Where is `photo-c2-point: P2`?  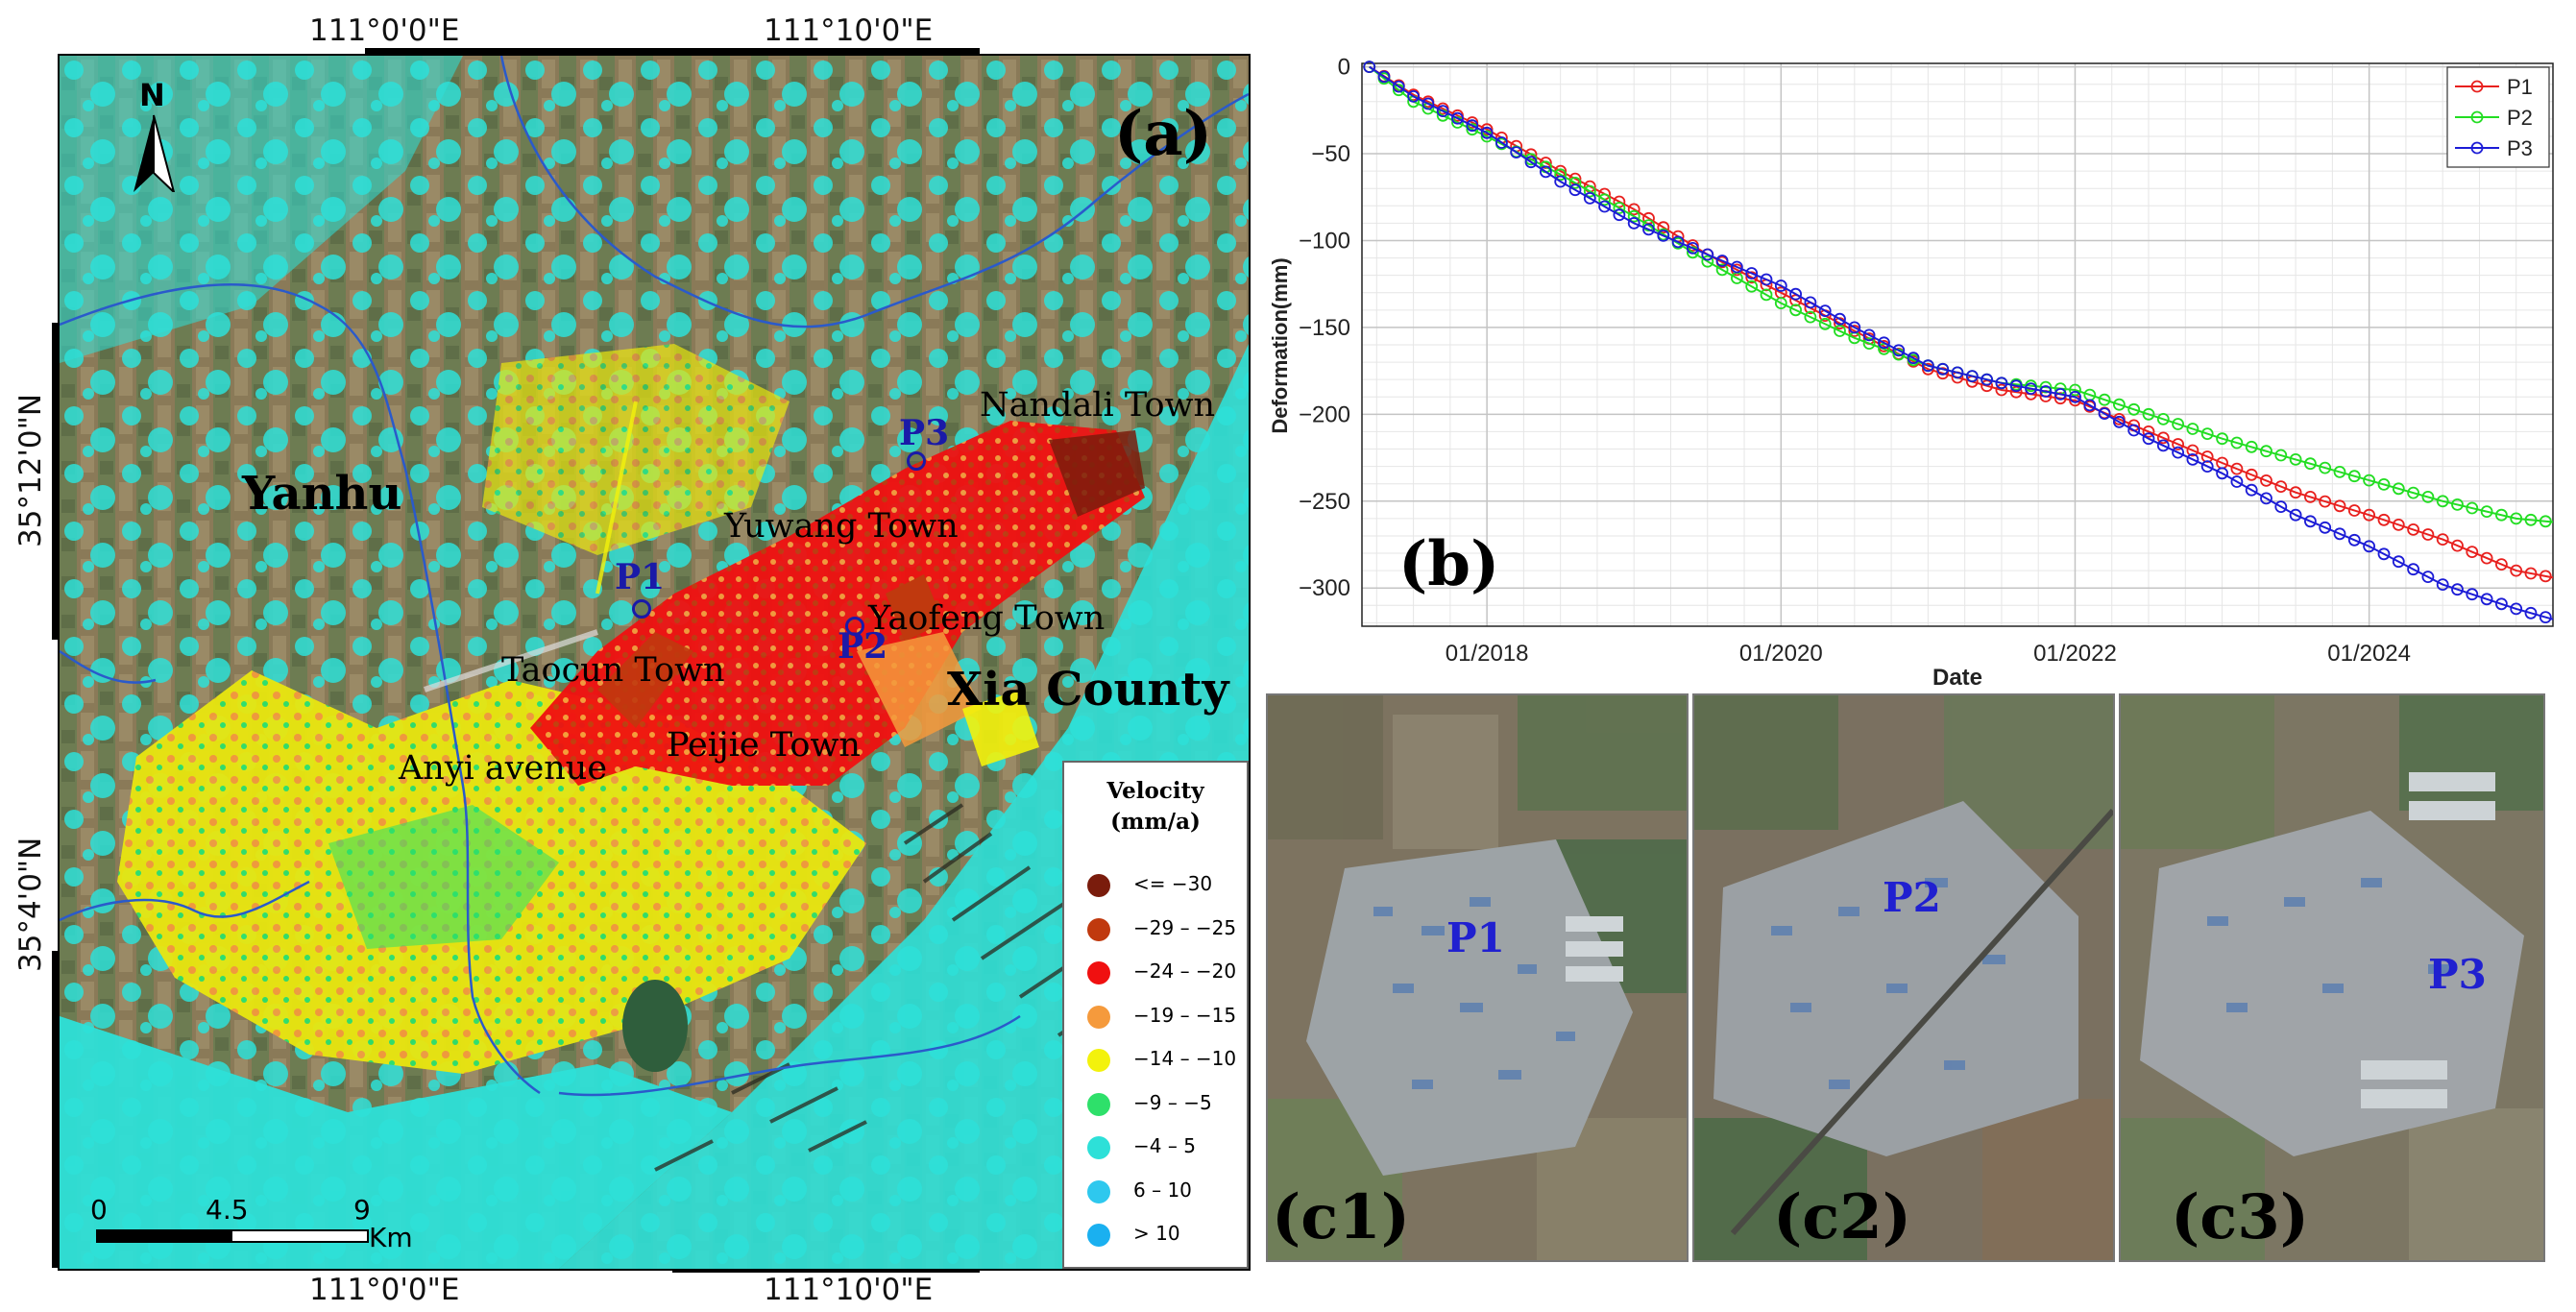
photo-c2-point: P2 is located at coordinates (1912, 898).